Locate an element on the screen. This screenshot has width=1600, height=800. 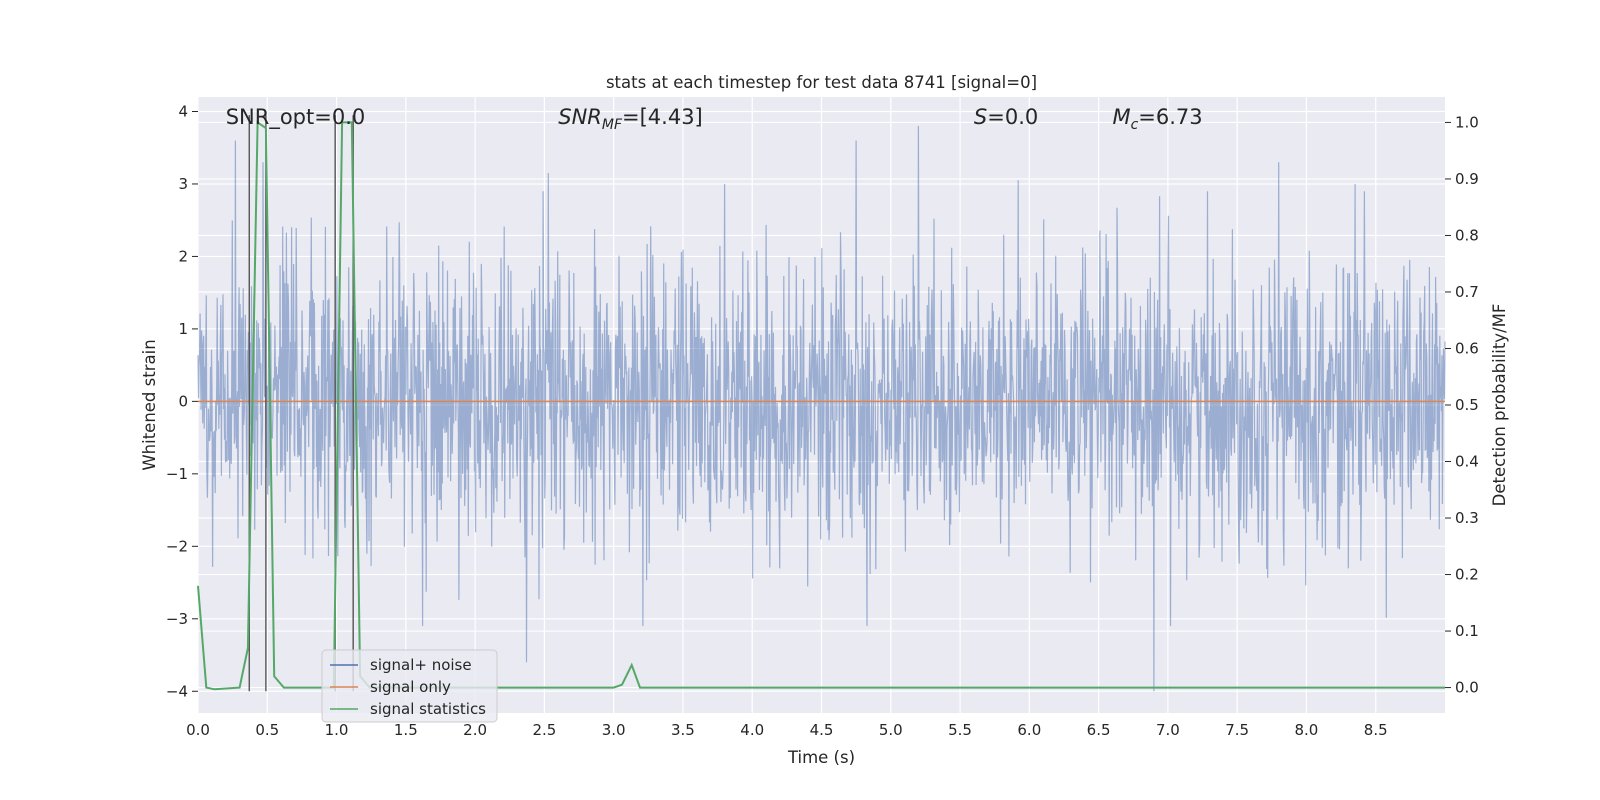
y2-tick-label: 0.9 is located at coordinates (1467, 179).